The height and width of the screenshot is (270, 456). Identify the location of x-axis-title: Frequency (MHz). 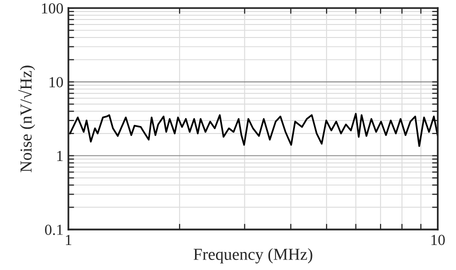
(253, 256).